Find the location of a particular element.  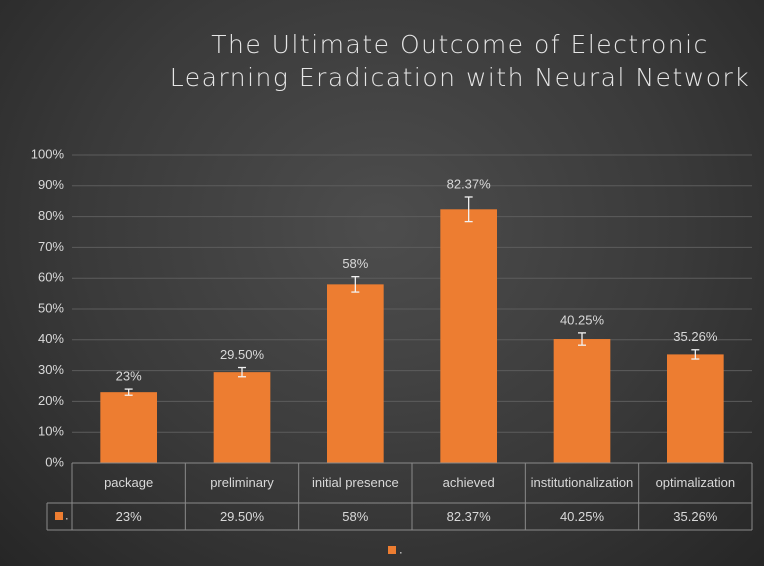

data-label: 82.37% is located at coordinates (469, 183).